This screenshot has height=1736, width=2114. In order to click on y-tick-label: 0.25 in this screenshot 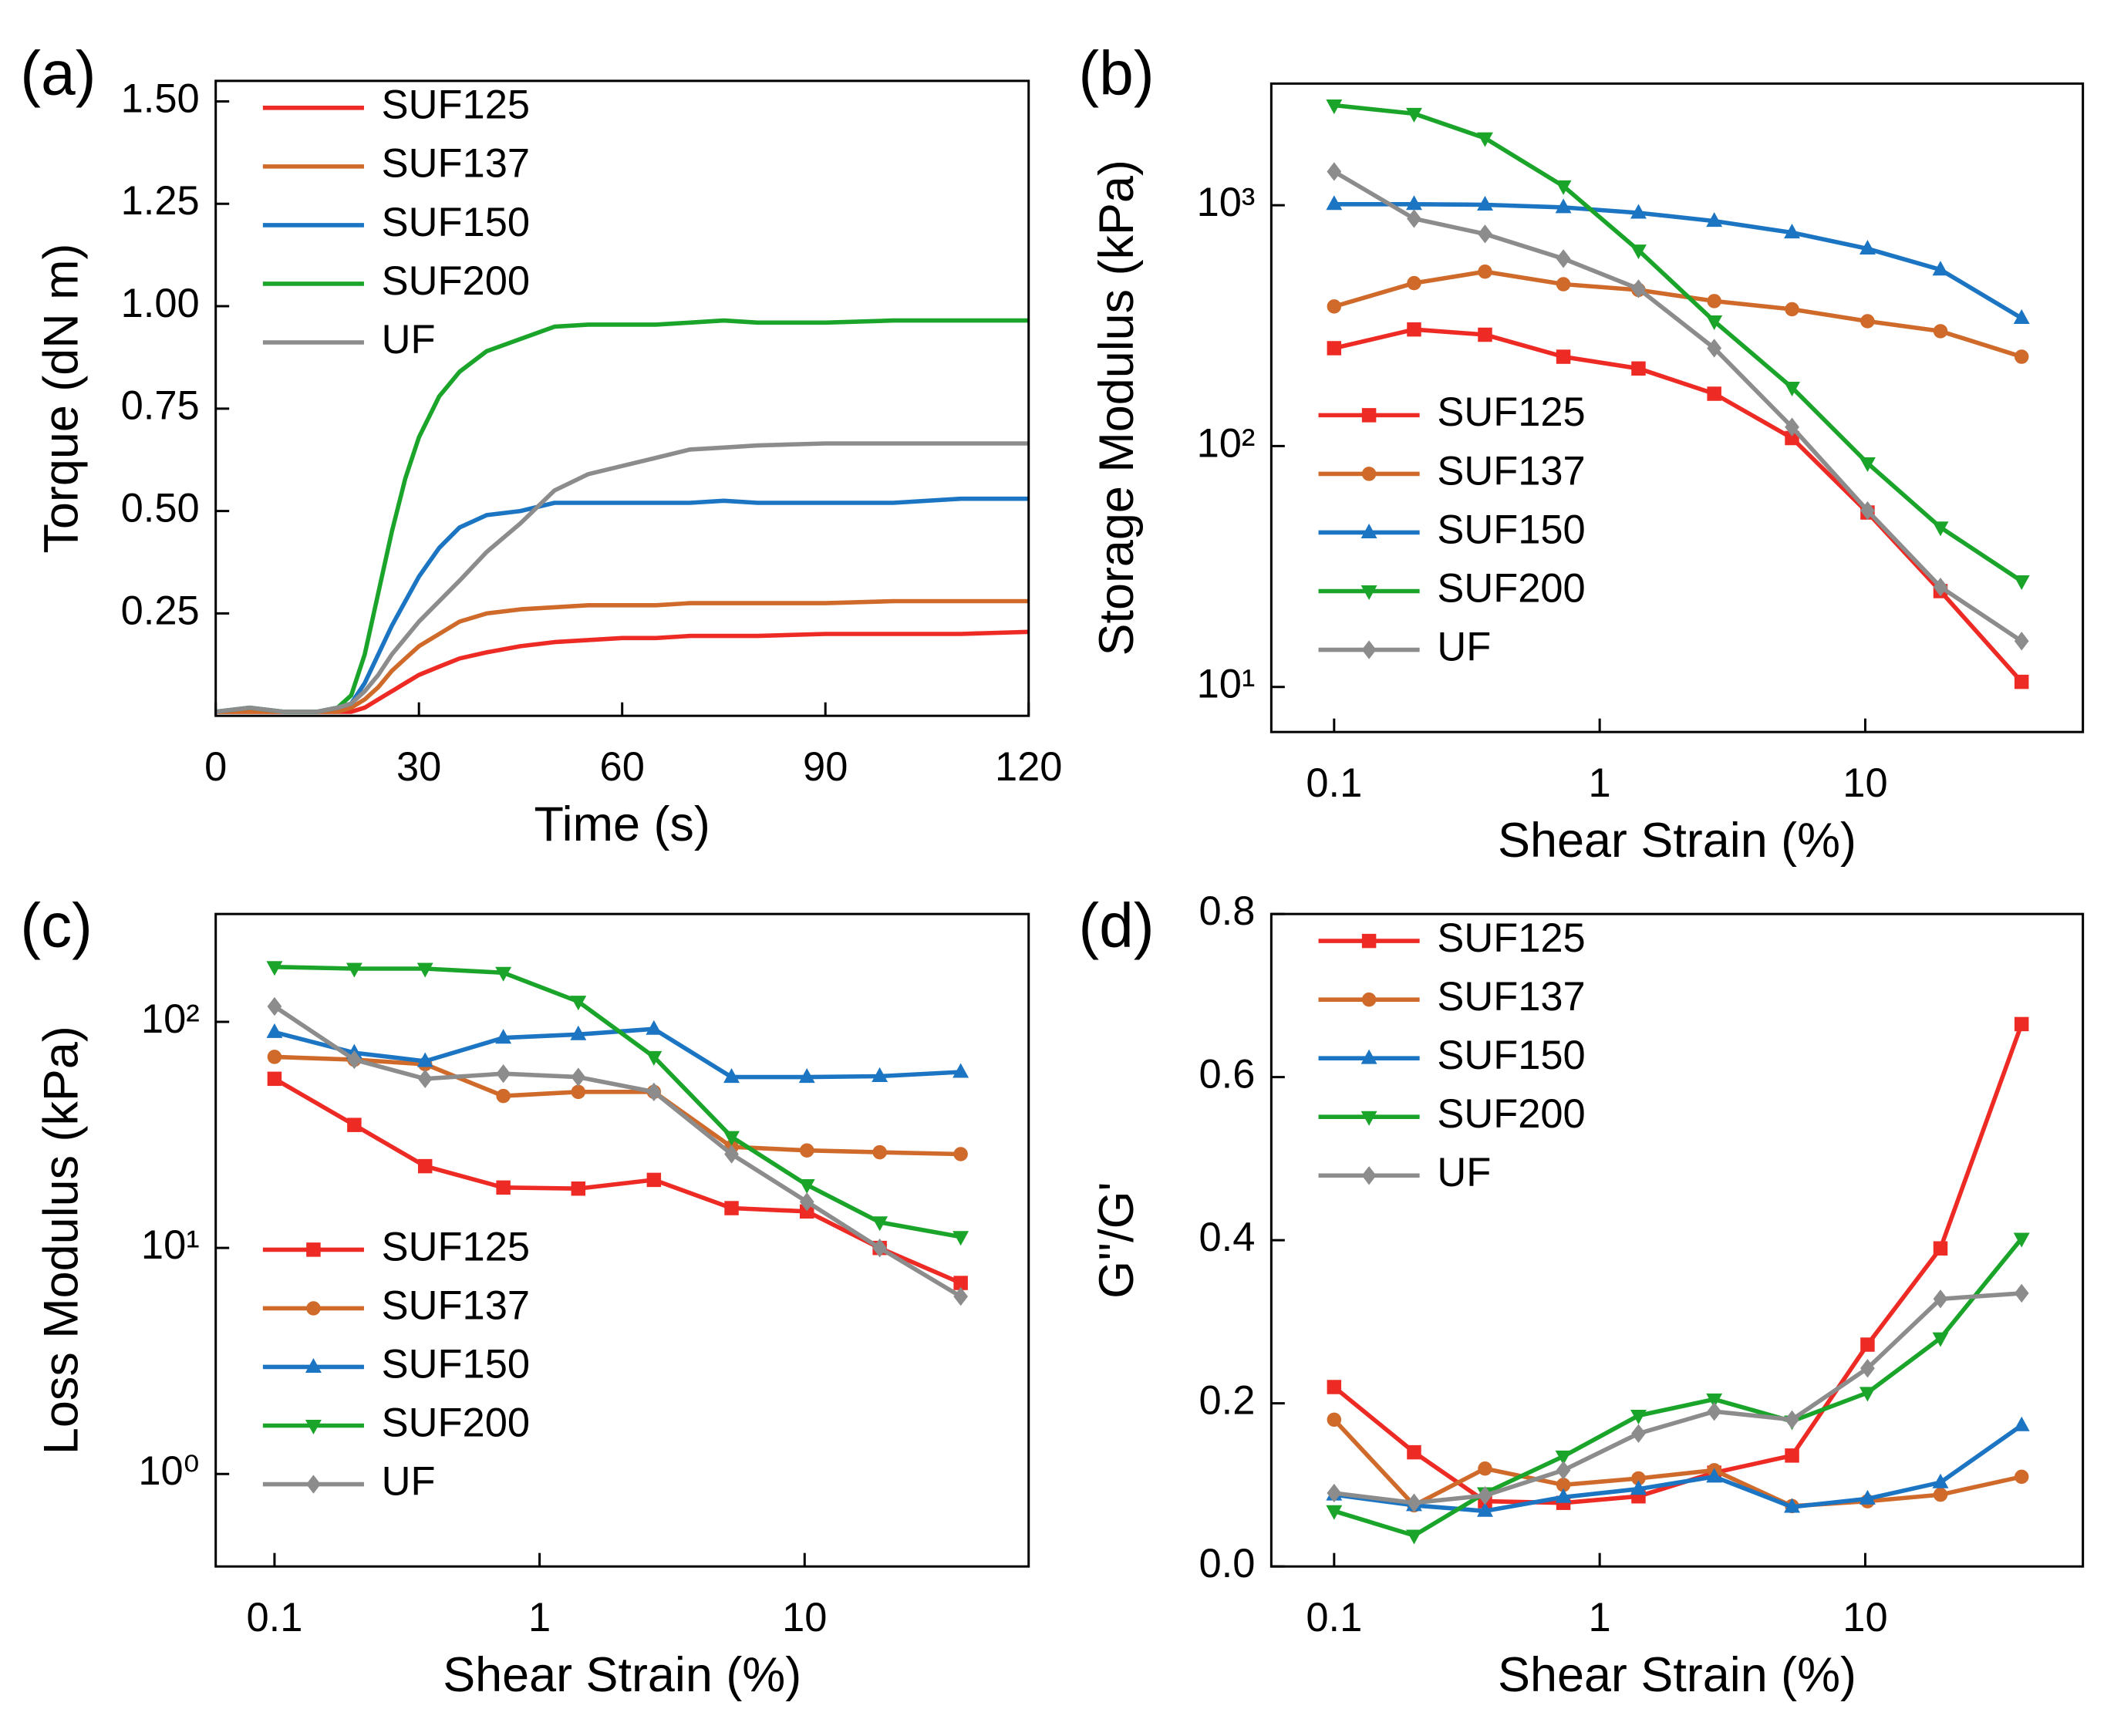, I will do `click(160, 611)`.